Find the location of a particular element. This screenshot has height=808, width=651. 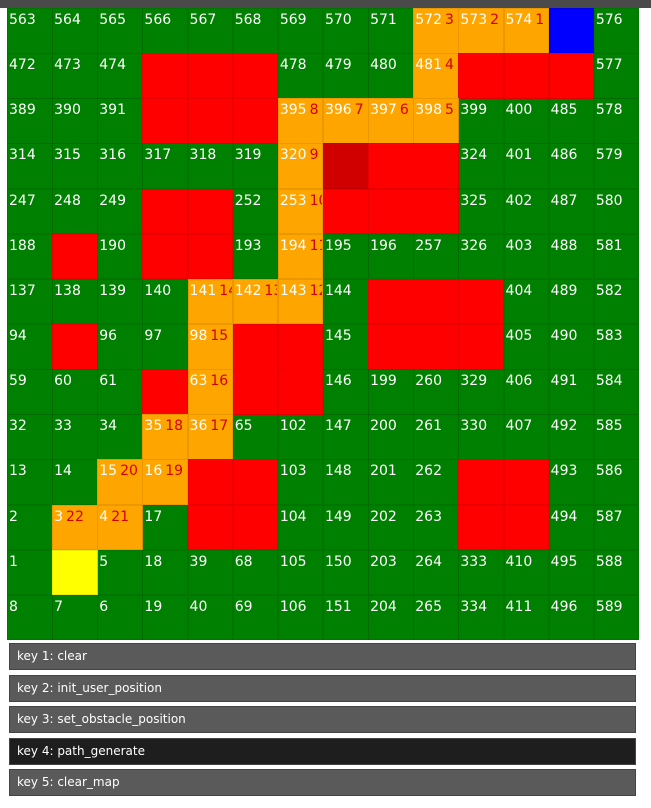

grid-cell: 7 is located at coordinates (75, 617).